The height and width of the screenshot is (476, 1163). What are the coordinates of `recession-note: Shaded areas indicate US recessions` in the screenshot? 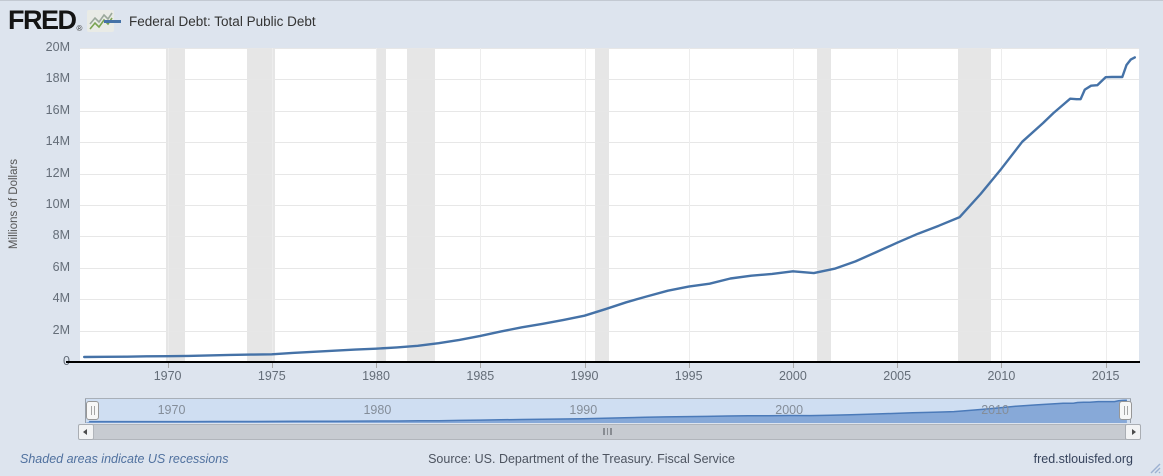 It's located at (124, 459).